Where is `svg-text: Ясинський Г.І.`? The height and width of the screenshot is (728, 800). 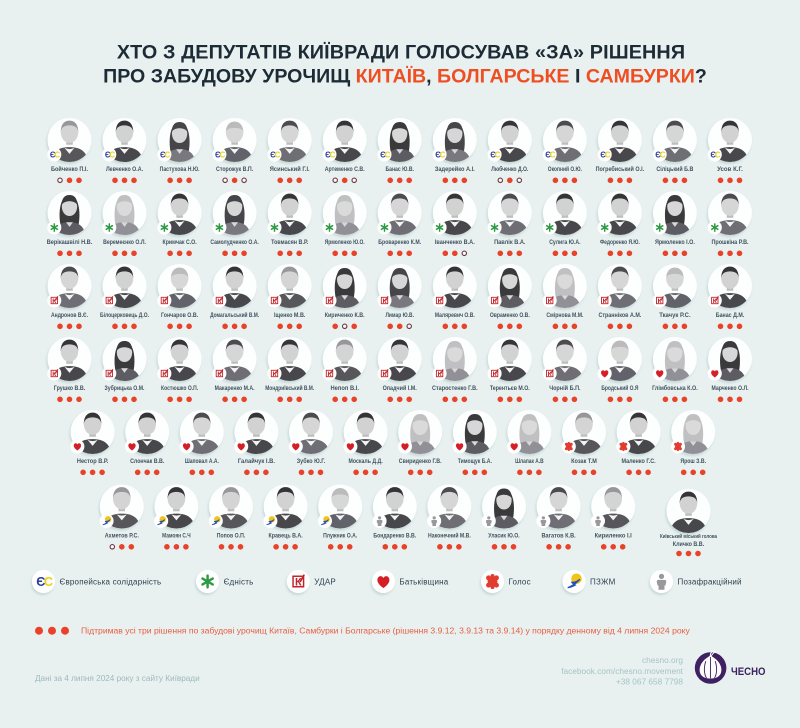 svg-text: Ясинський Г.І. is located at coordinates (290, 169).